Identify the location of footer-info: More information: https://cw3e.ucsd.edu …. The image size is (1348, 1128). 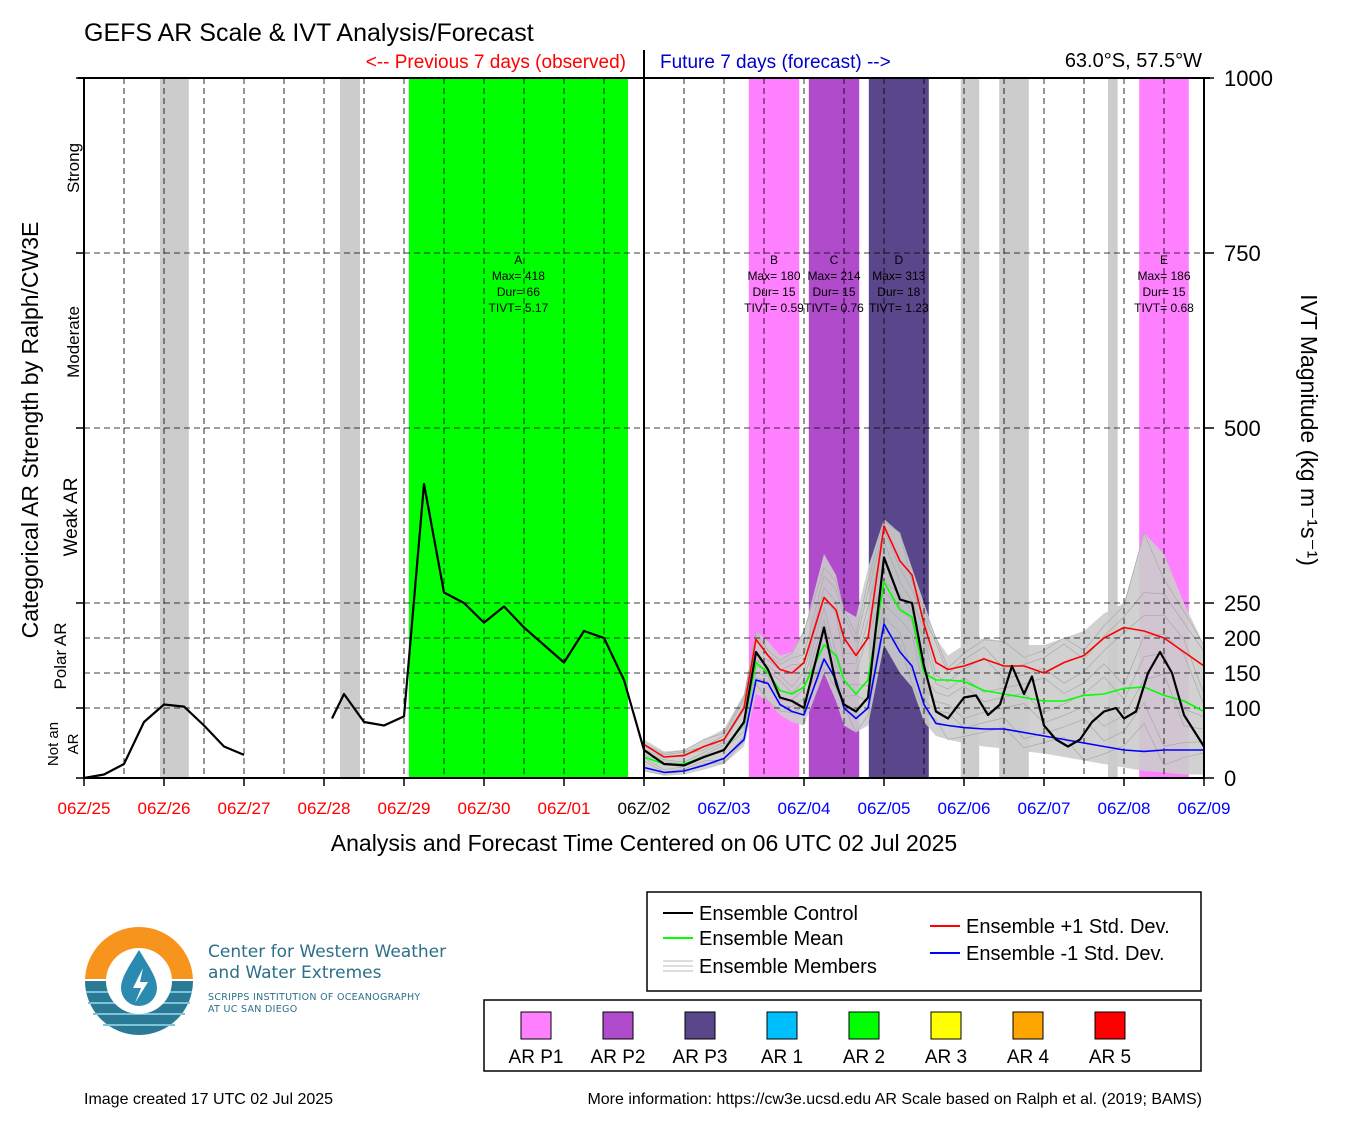
(894, 1099).